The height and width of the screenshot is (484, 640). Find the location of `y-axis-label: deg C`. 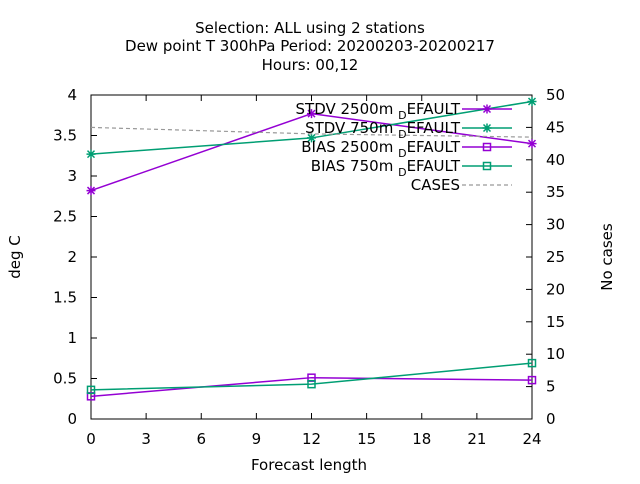

y-axis-label: deg C is located at coordinates (15, 257).